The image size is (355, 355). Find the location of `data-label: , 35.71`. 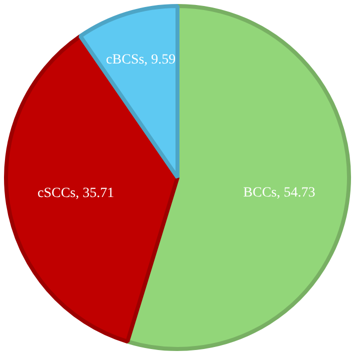

data-label: , 35.71 is located at coordinates (95, 193).